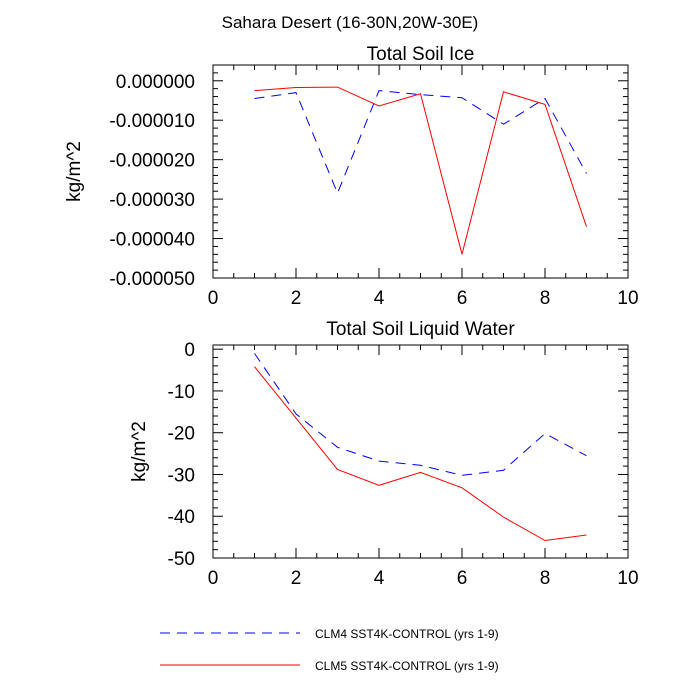 The height and width of the screenshot is (700, 700). I want to click on legend-clm4-label: CLM4 SST4K-CONTROL (yrs 1-9), so click(407, 634).